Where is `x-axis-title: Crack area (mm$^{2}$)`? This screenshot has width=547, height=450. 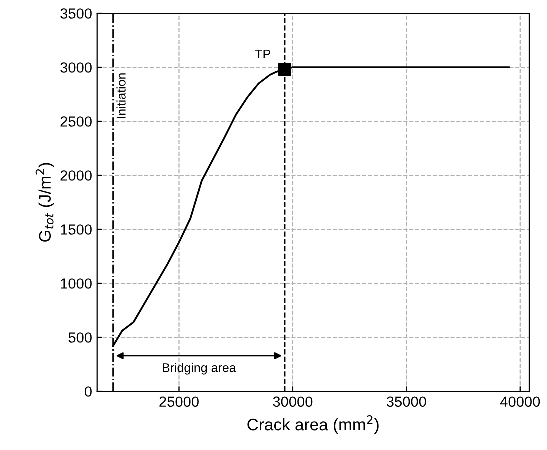
x-axis-title: Crack area (mm$^{2}$) is located at coordinates (313, 425).